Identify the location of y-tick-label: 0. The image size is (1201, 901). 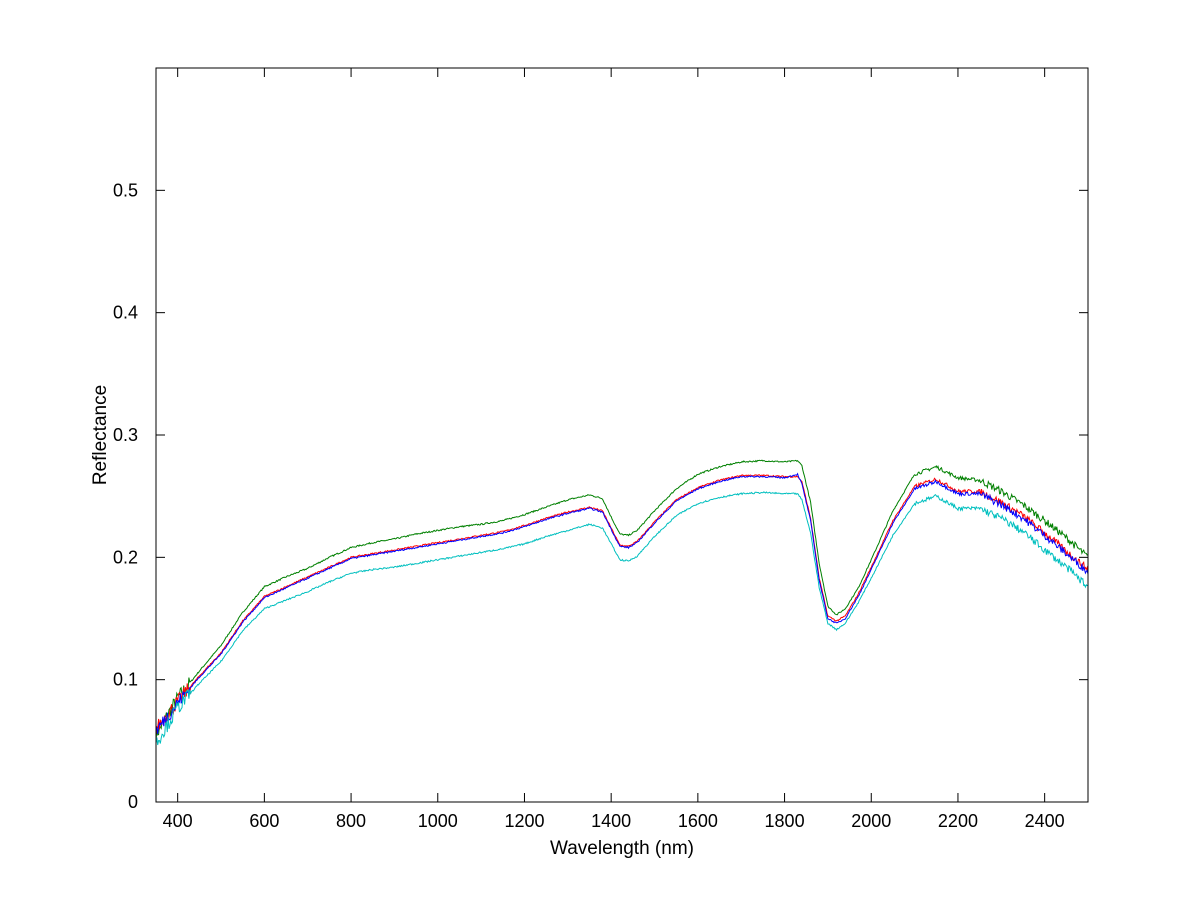
(133, 802).